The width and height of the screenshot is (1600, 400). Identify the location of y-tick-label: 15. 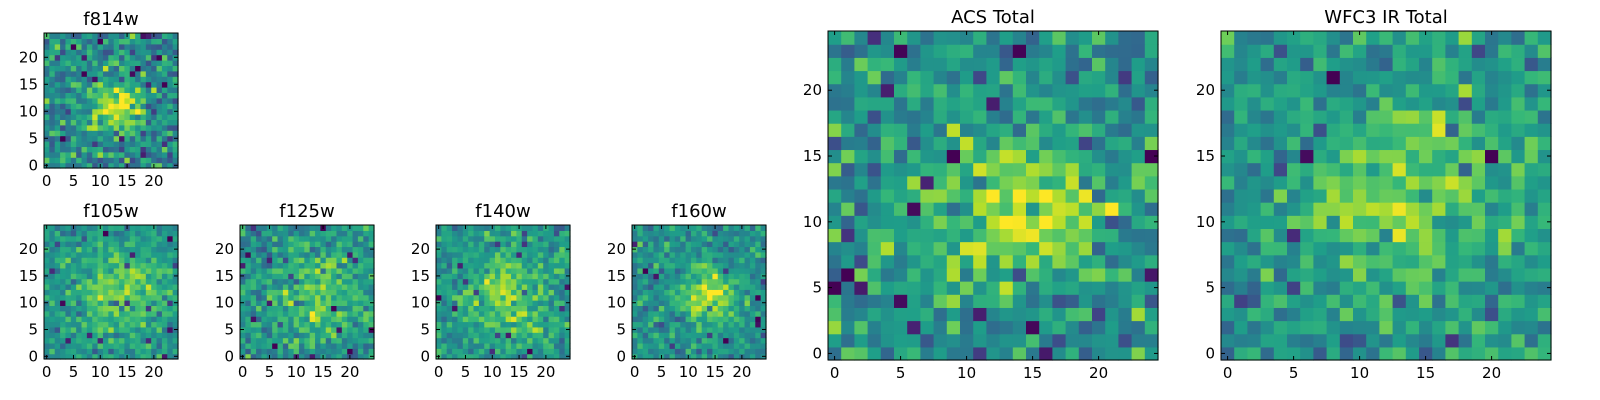
(812, 156).